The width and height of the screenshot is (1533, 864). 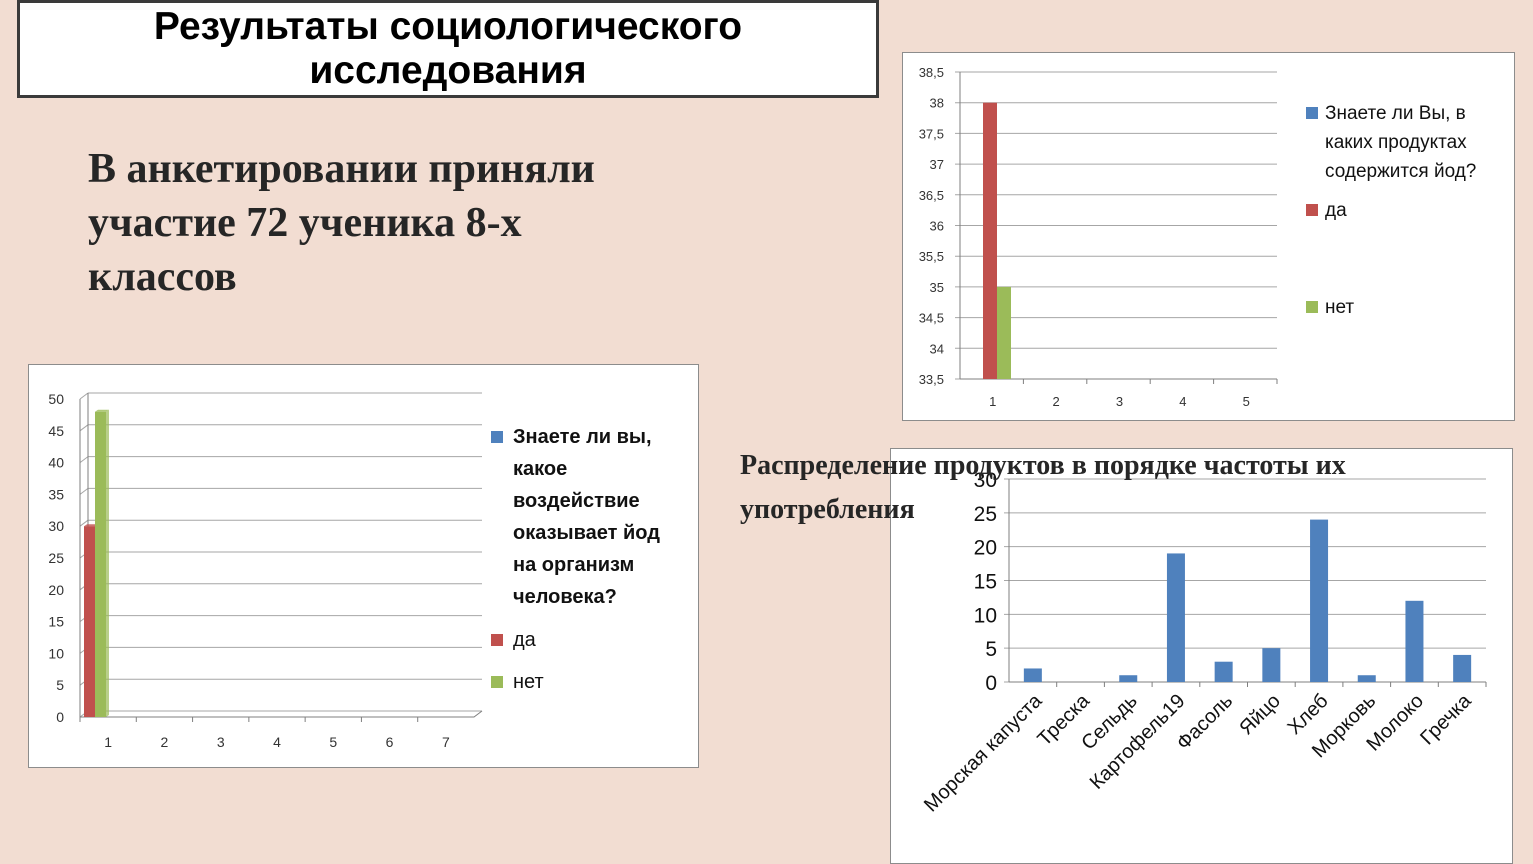 I want to click on legend-label: Знаете ли Вы, в, so click(x=1395, y=113).